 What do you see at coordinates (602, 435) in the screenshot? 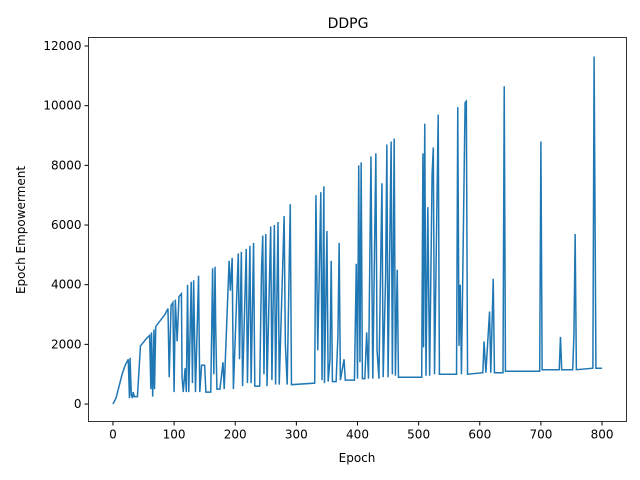
I see `x-tick-label: 800` at bounding box center [602, 435].